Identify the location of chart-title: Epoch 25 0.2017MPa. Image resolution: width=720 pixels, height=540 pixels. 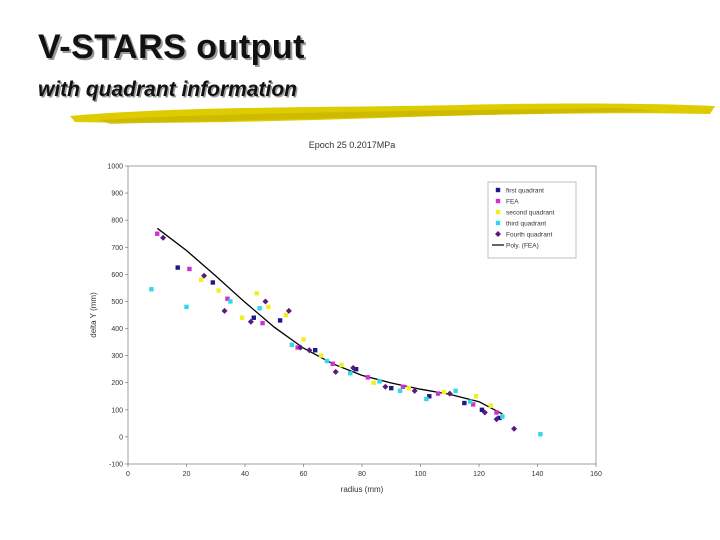
(352, 145).